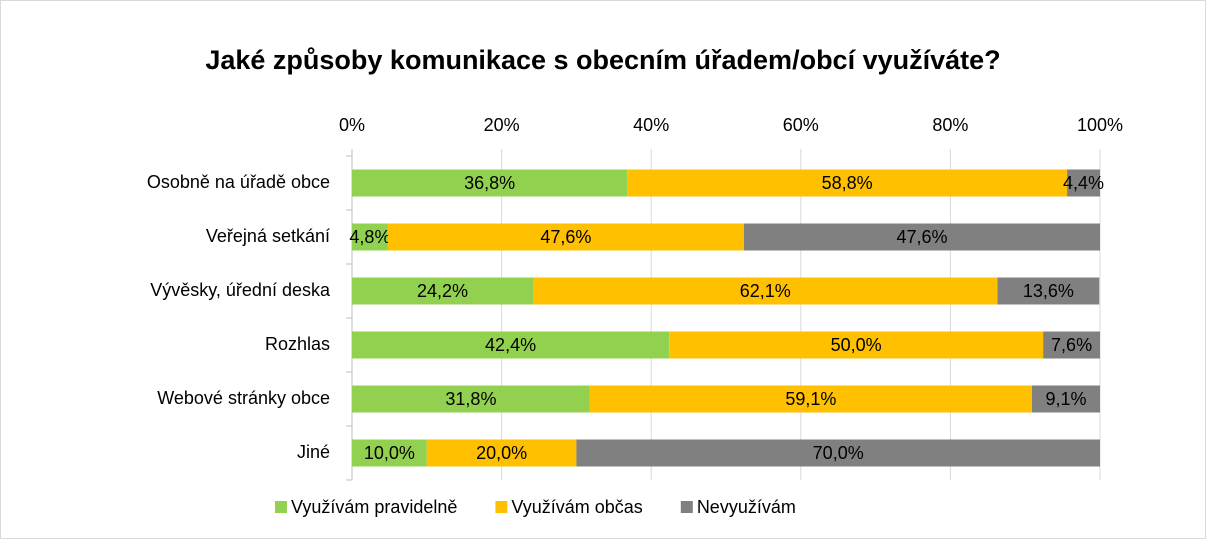 The height and width of the screenshot is (539, 1206). I want to click on data-label: 59,1%, so click(810, 399).